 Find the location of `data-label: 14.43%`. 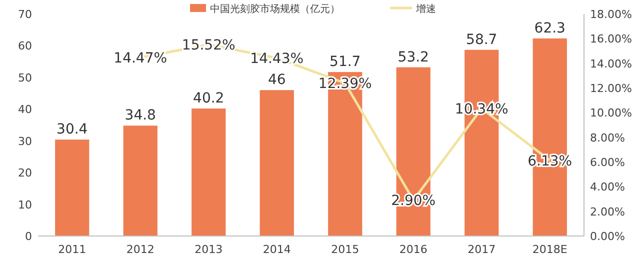

data-label: 14.43% is located at coordinates (277, 59).